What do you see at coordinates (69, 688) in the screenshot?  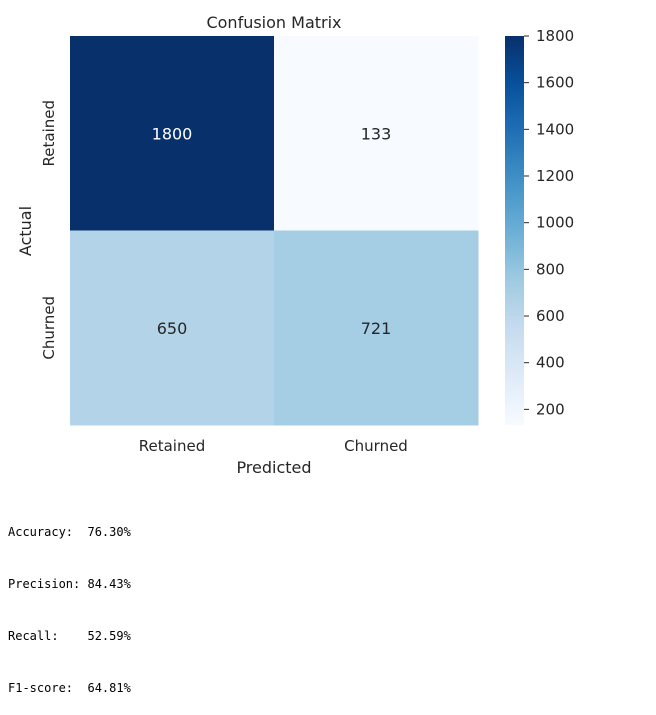 I see `metric-f1-score: F1-score: 64.81%` at bounding box center [69, 688].